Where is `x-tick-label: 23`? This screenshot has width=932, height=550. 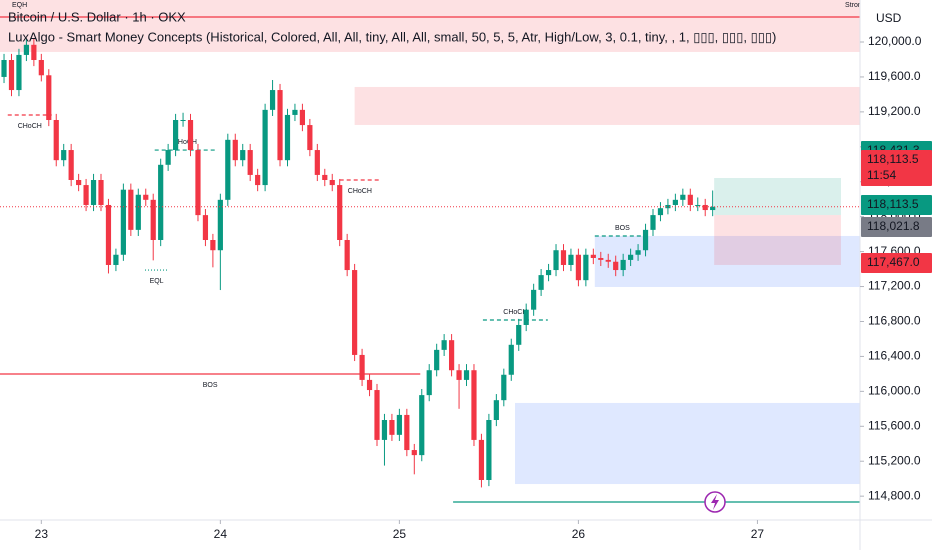
x-tick-label: 23 is located at coordinates (42, 534).